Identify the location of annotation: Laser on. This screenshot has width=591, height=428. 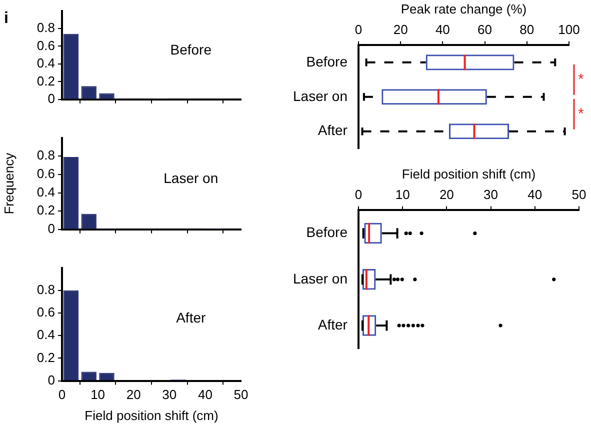
(191, 178).